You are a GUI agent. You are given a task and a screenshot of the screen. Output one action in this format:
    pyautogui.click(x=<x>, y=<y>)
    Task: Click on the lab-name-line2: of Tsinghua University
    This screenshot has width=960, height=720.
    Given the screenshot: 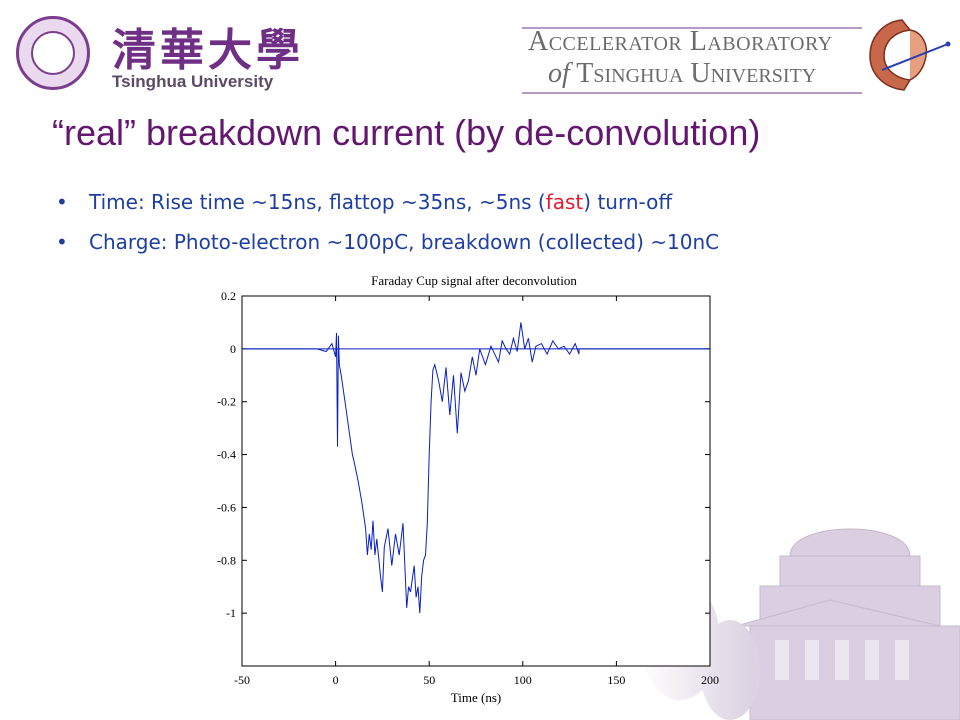 What is the action you would take?
    pyautogui.click(x=695, y=74)
    